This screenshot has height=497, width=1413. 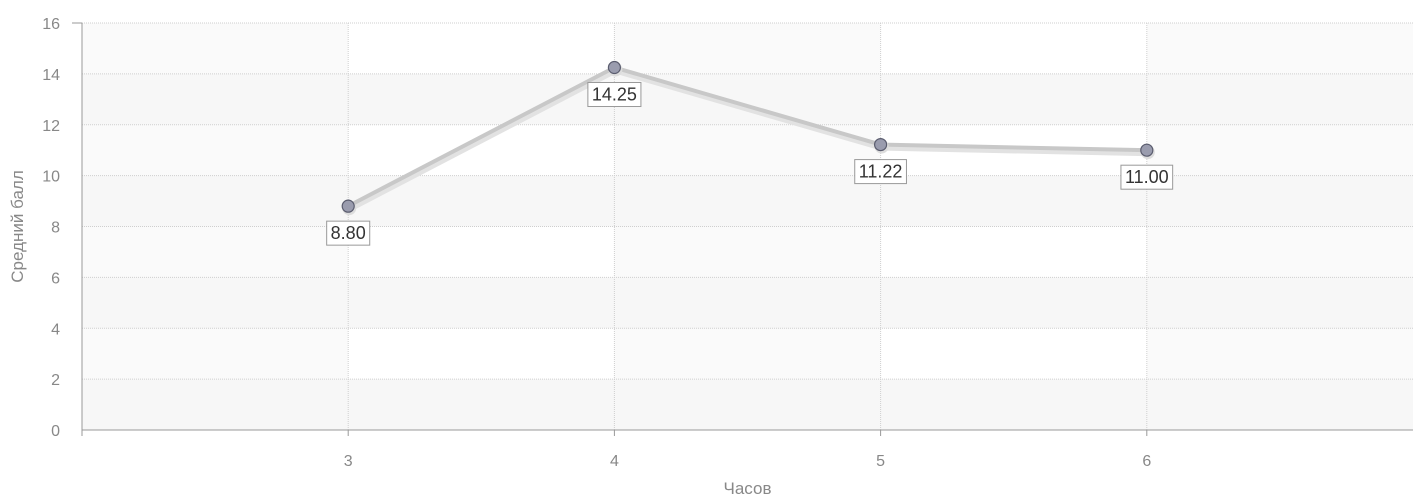 I want to click on data-label-text: 11.00, so click(x=1147, y=177).